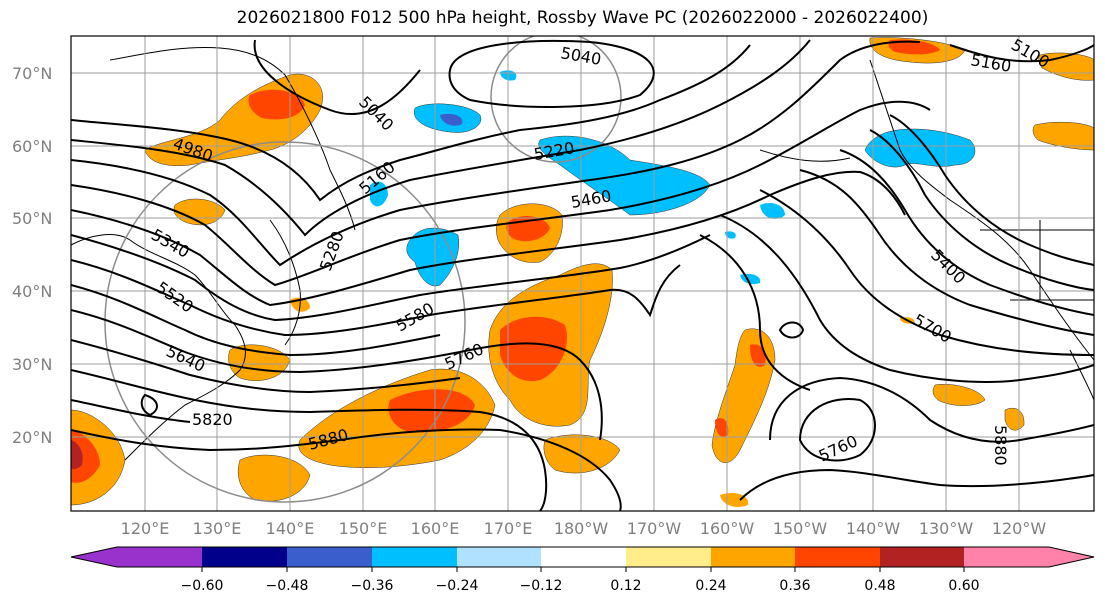 The width and height of the screenshot is (1105, 604). What do you see at coordinates (879, 586) in the screenshot?
I see `colorbar-tick-9: 0.48` at bounding box center [879, 586].